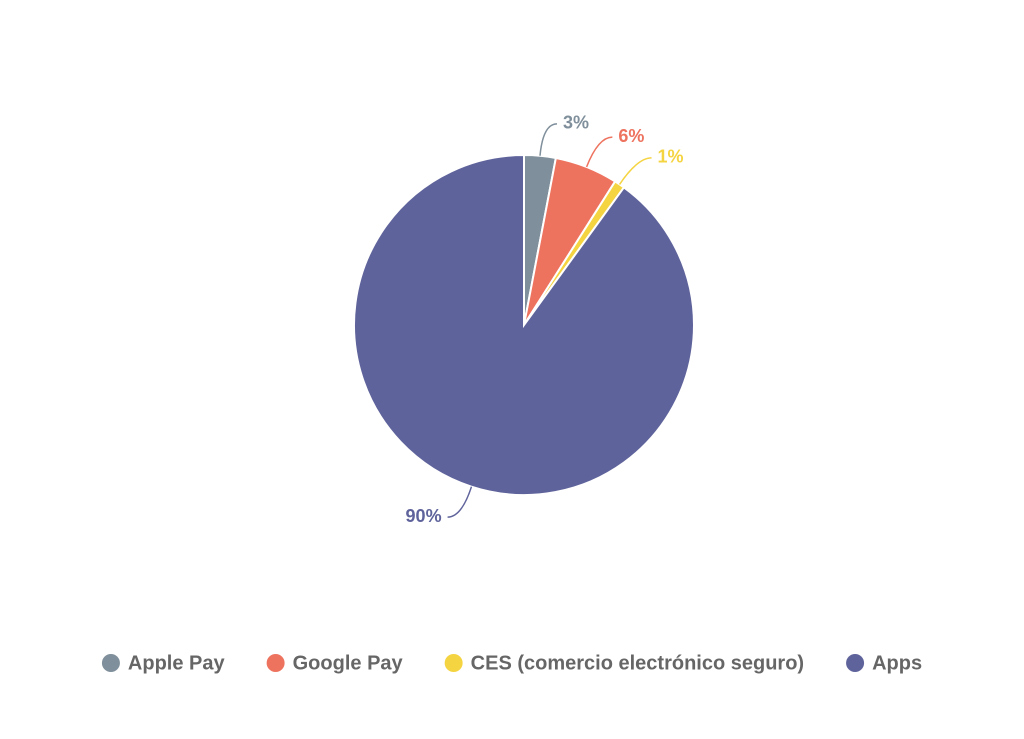 This screenshot has height=739, width=1024. What do you see at coordinates (576, 123) in the screenshot?
I see `value-label: 3%` at bounding box center [576, 123].